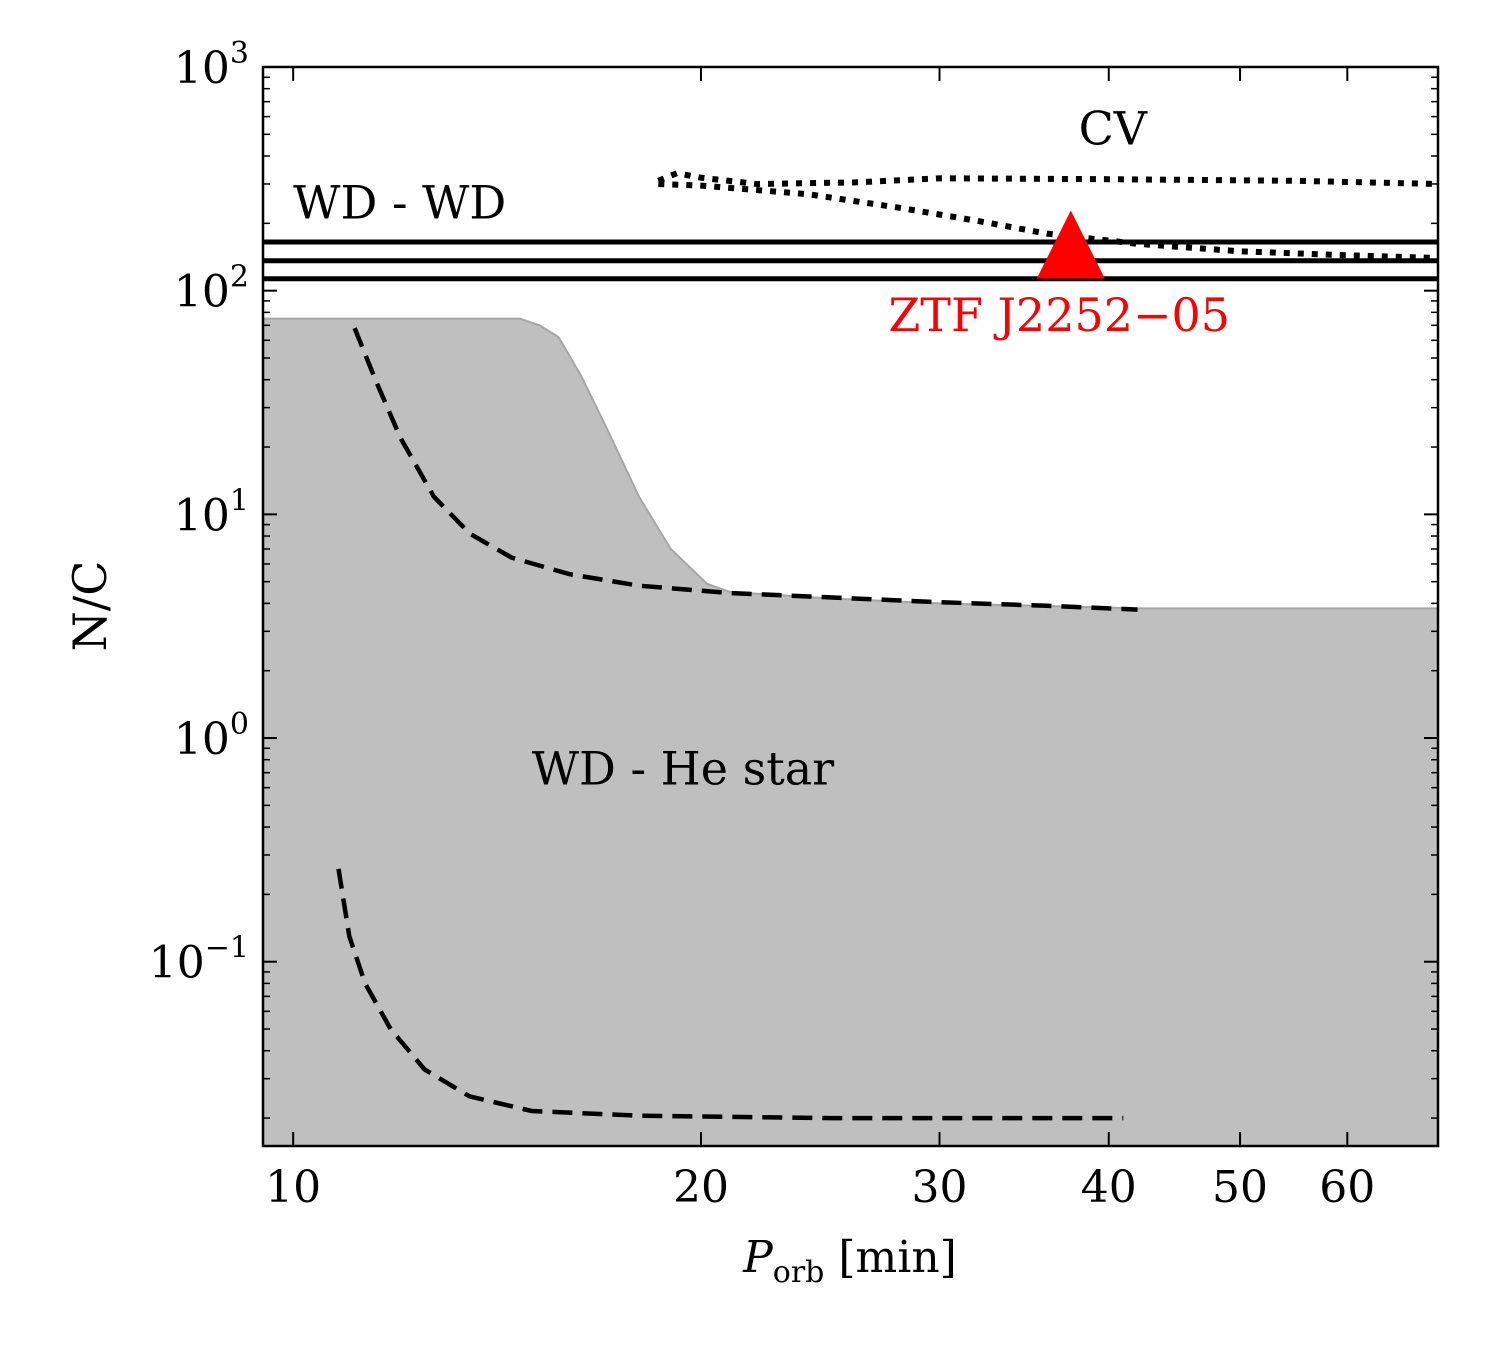 This screenshot has width=1500, height=1355. I want to click on markers-layer, so click(1070, 244).